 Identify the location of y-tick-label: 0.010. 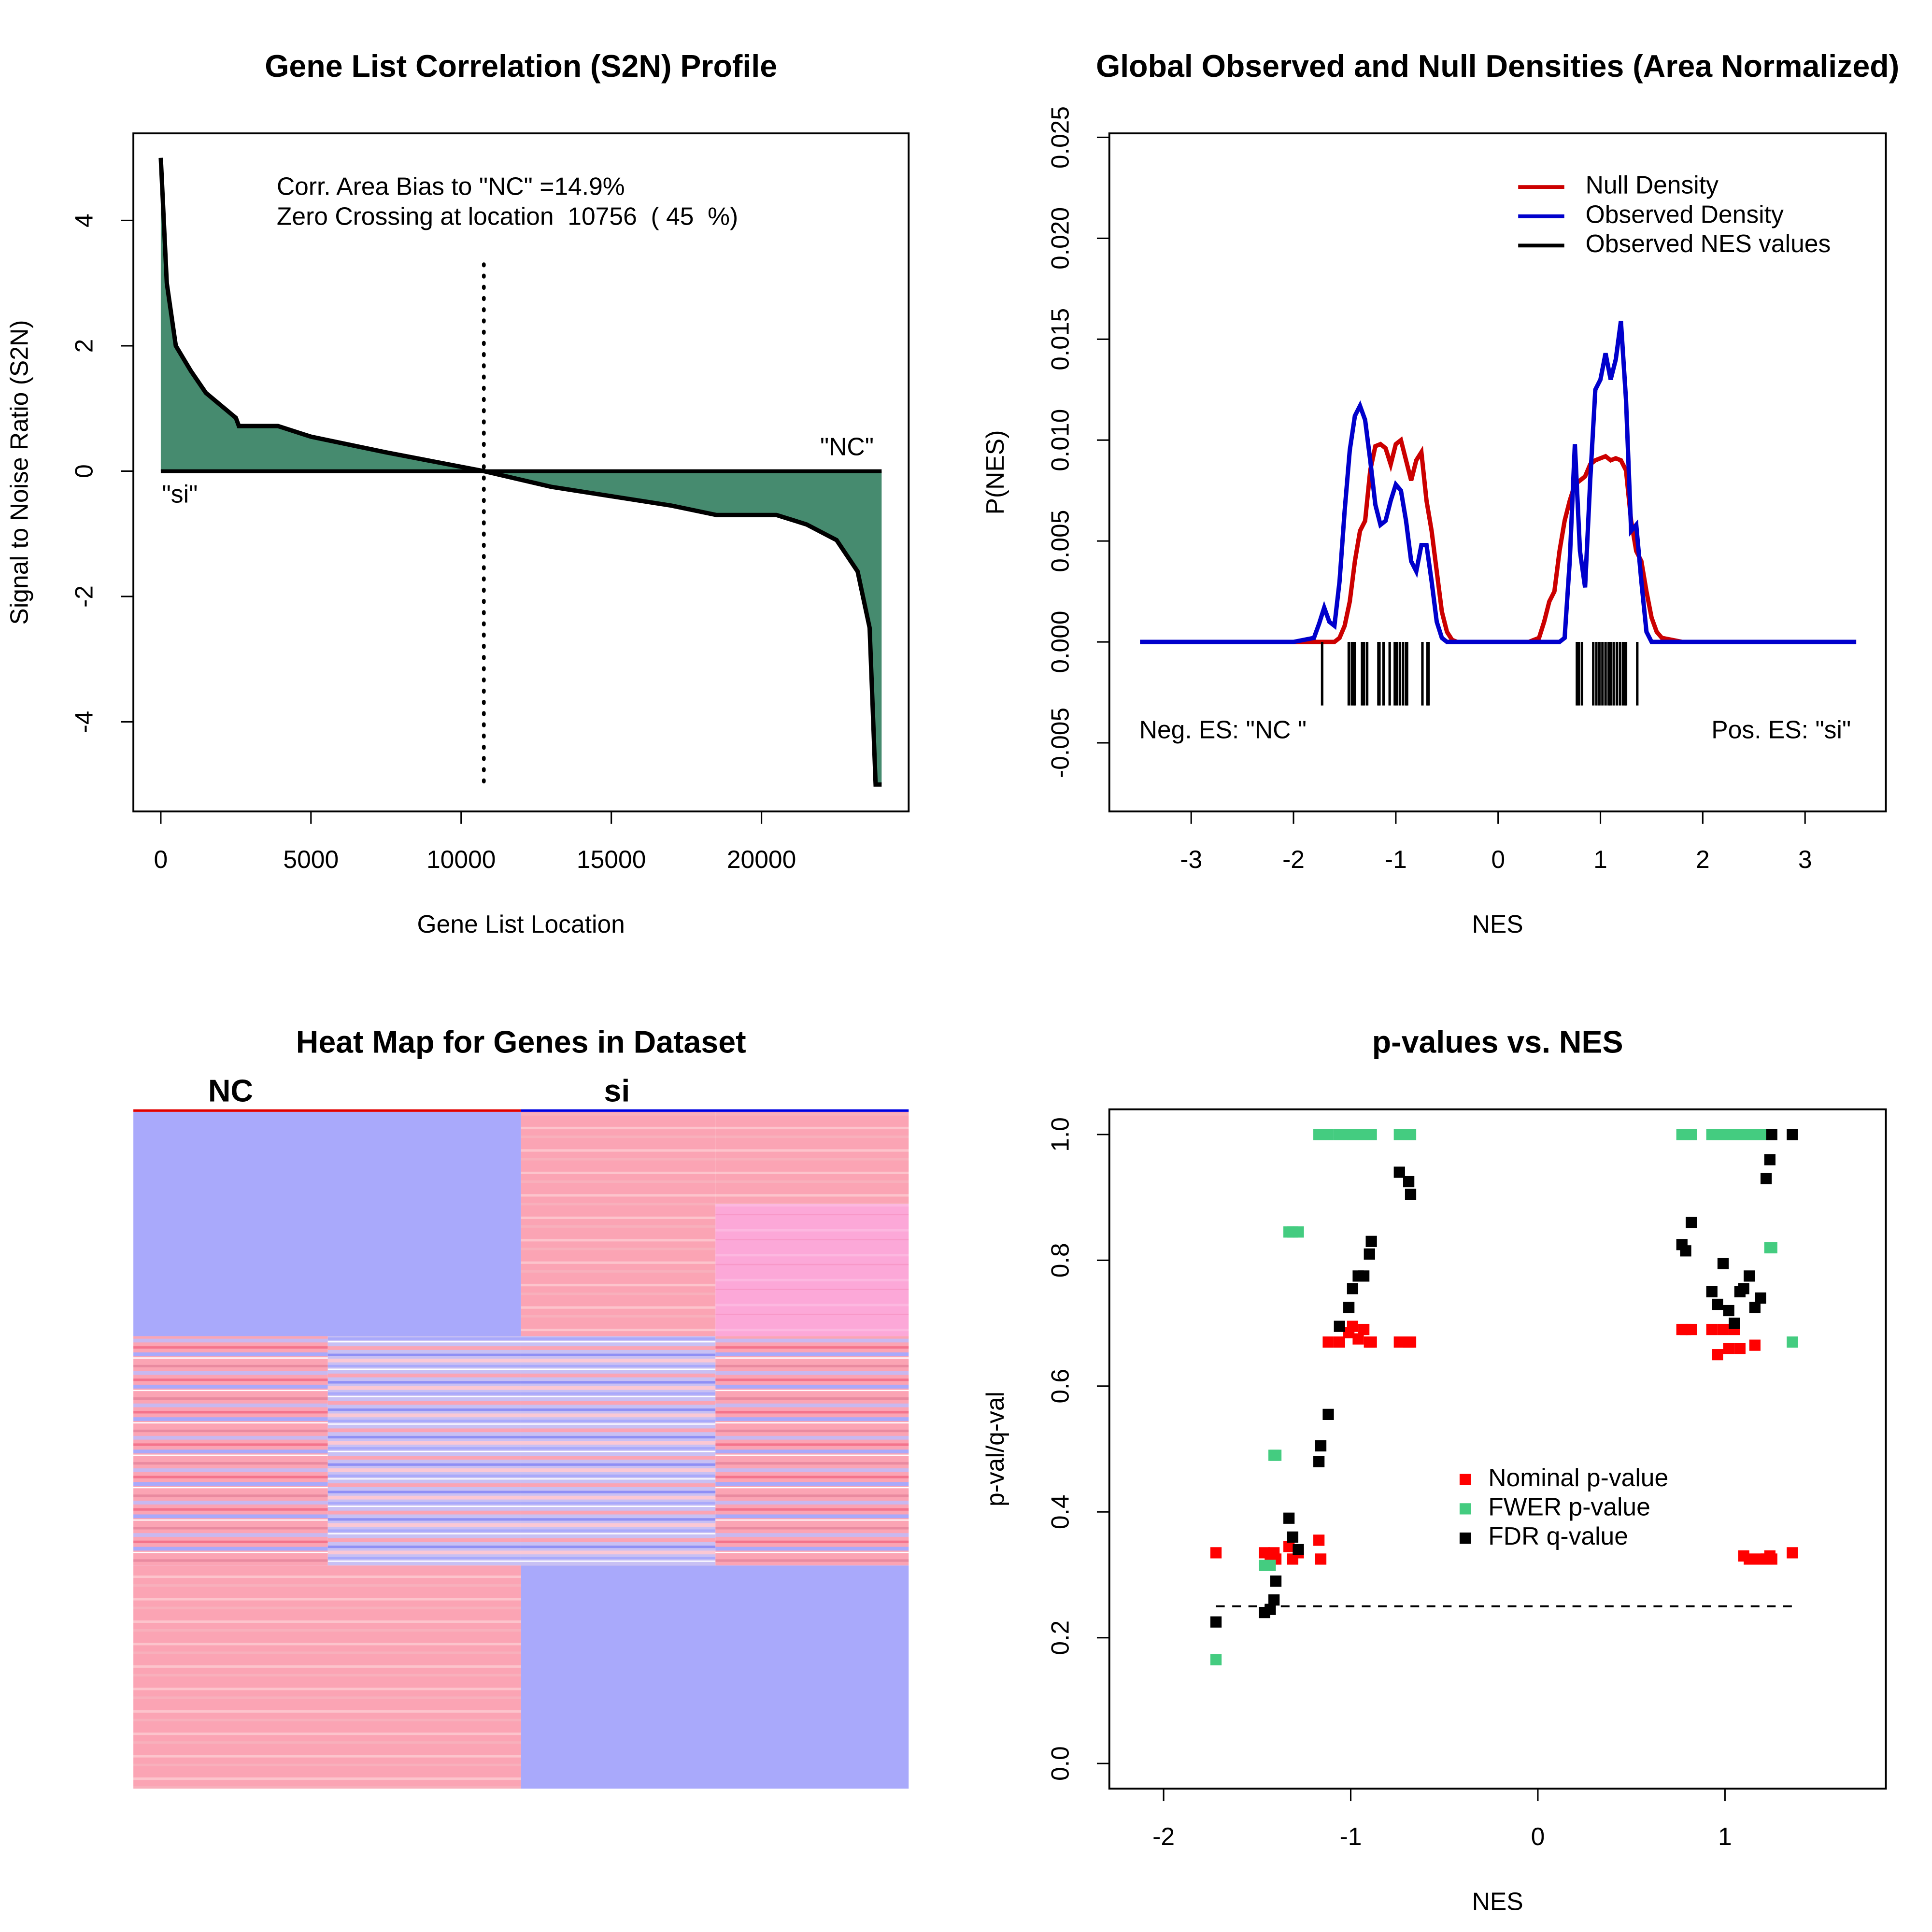
(1060, 440).